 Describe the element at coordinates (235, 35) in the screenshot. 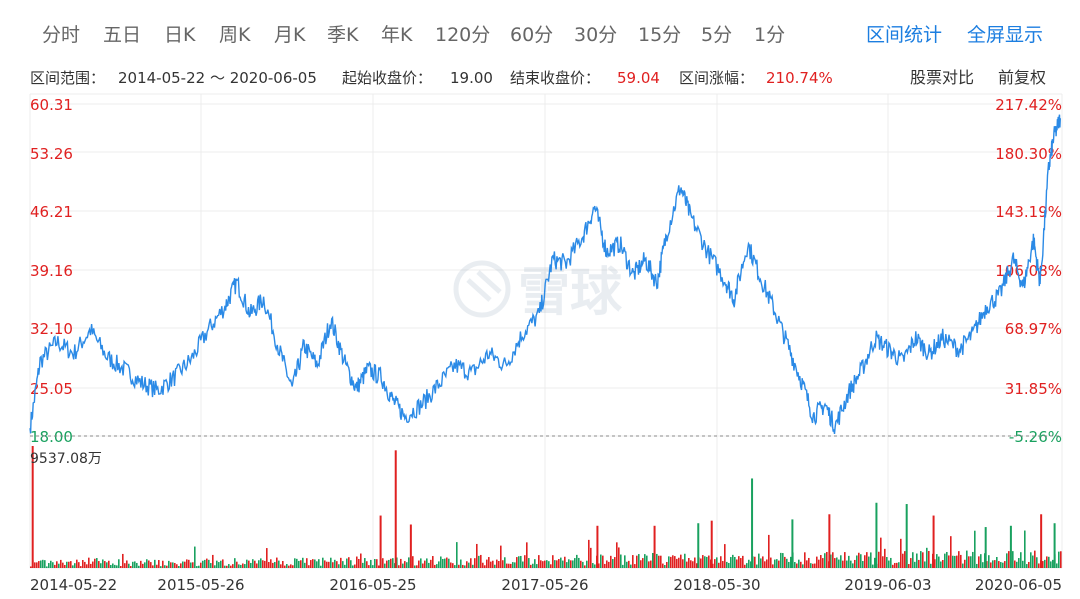

I see `tab-3: 周K` at that location.